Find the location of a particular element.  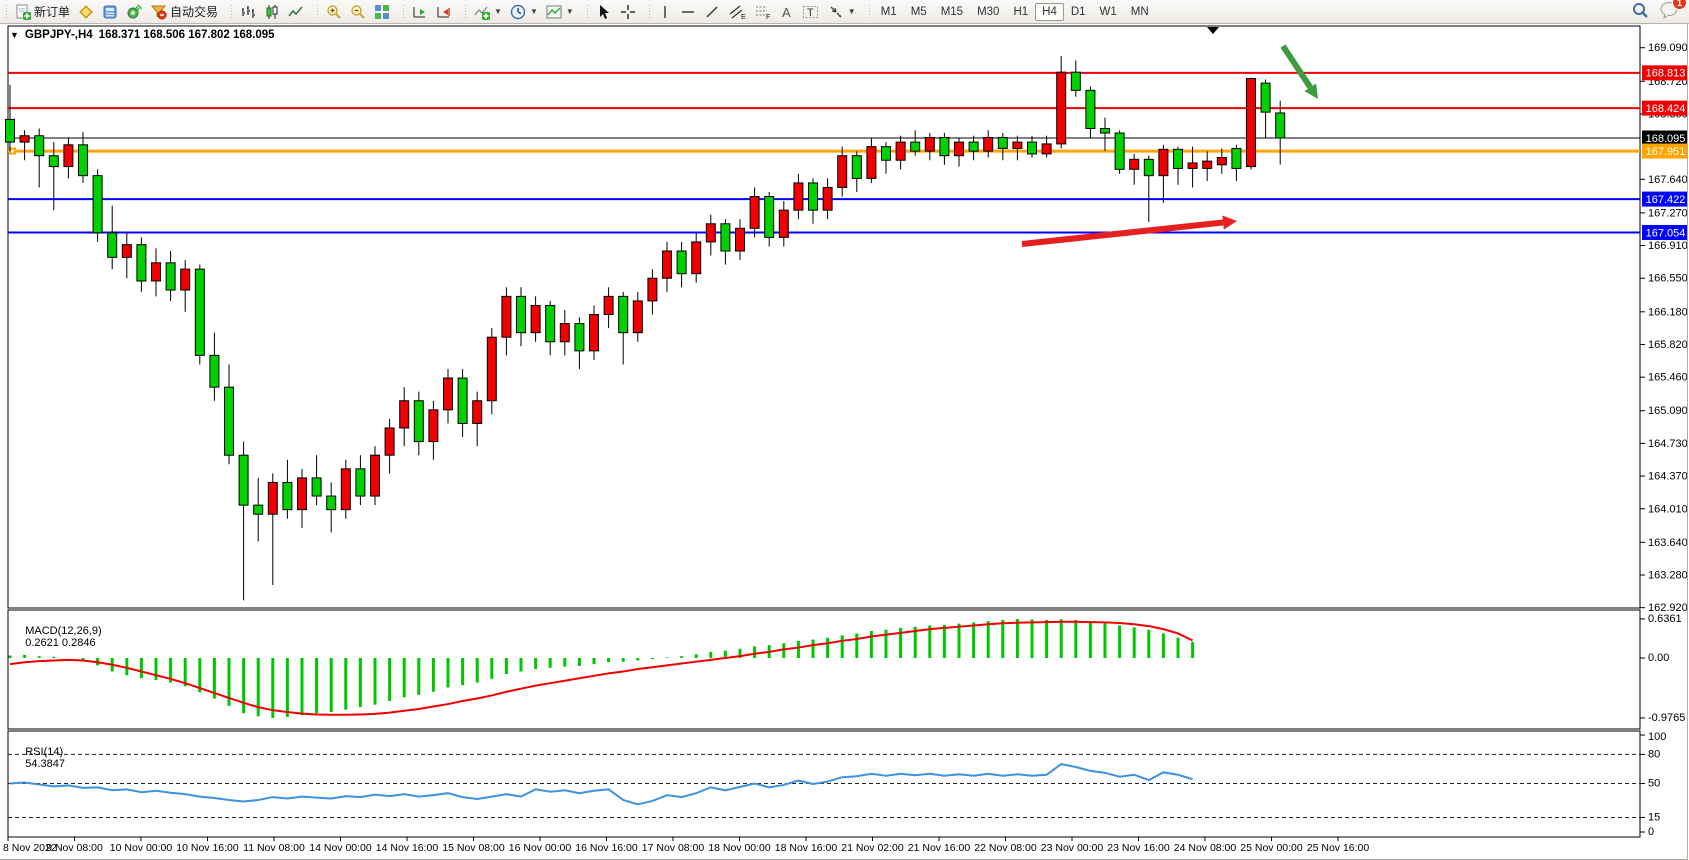

cursor-icon is located at coordinates (604, 12).